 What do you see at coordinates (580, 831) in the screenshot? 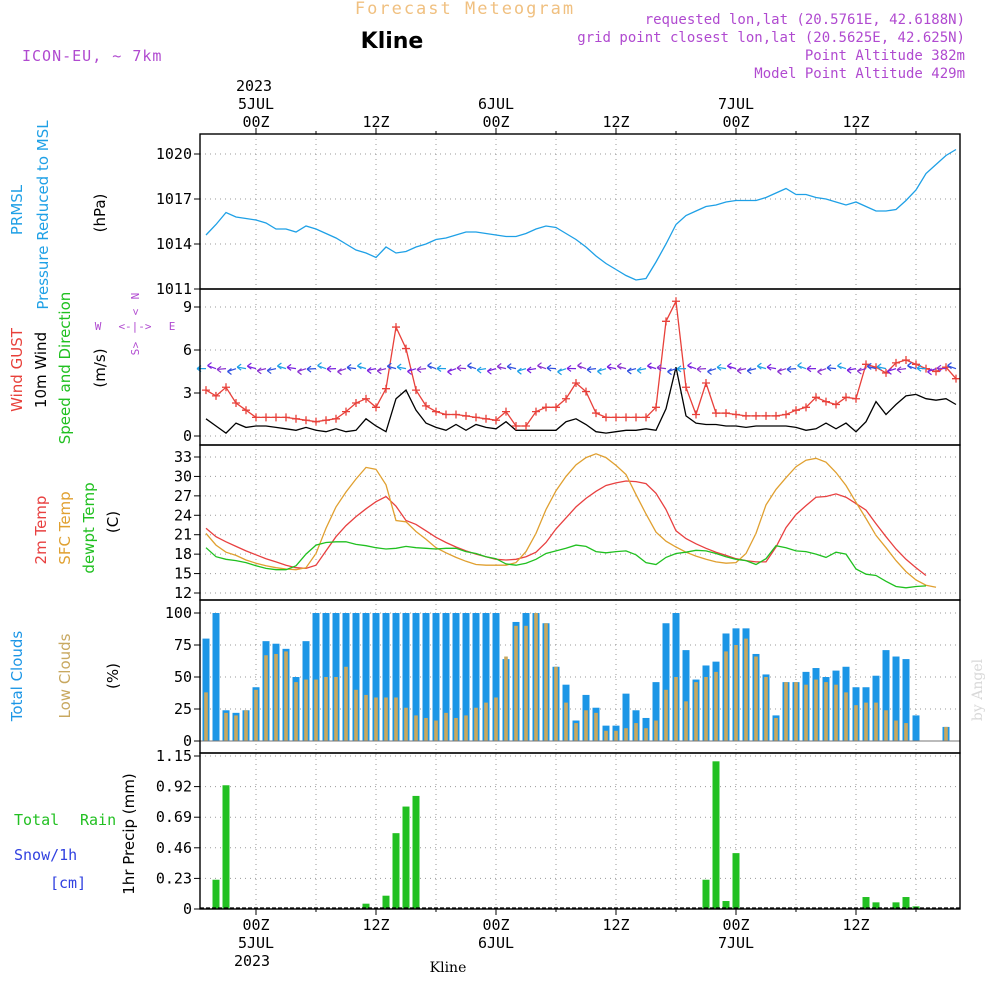
I see `precipitation-panel-frame` at bounding box center [580, 831].